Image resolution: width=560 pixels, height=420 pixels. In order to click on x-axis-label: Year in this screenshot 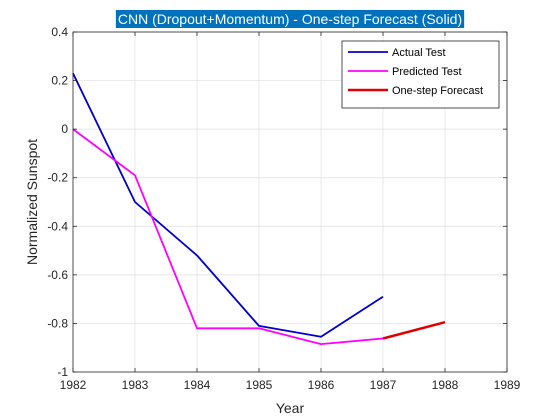, I will do `click(290, 408)`.